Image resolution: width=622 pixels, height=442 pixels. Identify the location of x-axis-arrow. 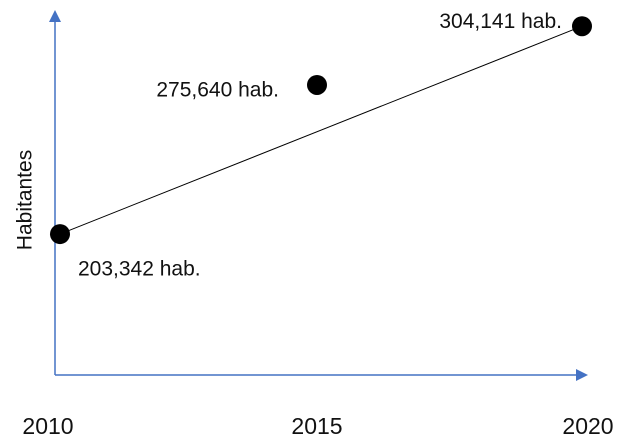
(582, 375).